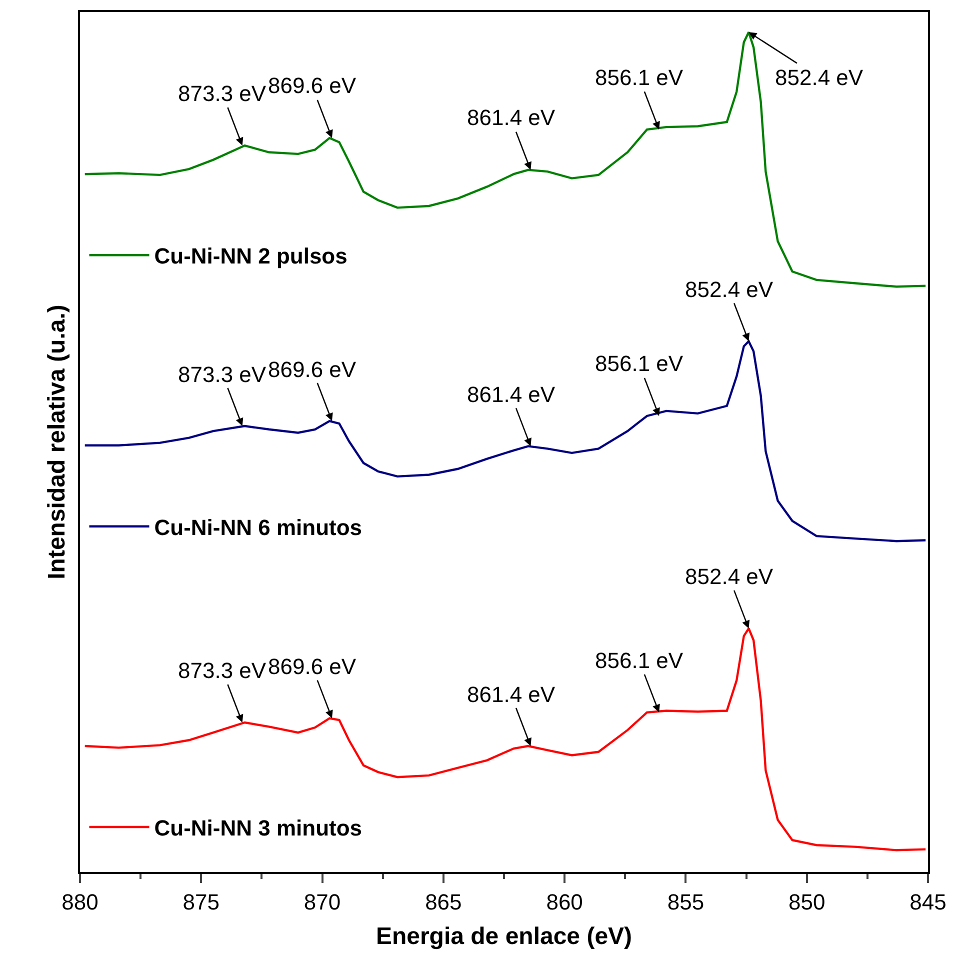  Describe the element at coordinates (443, 901) in the screenshot. I see `x-tick-label: 865` at that location.